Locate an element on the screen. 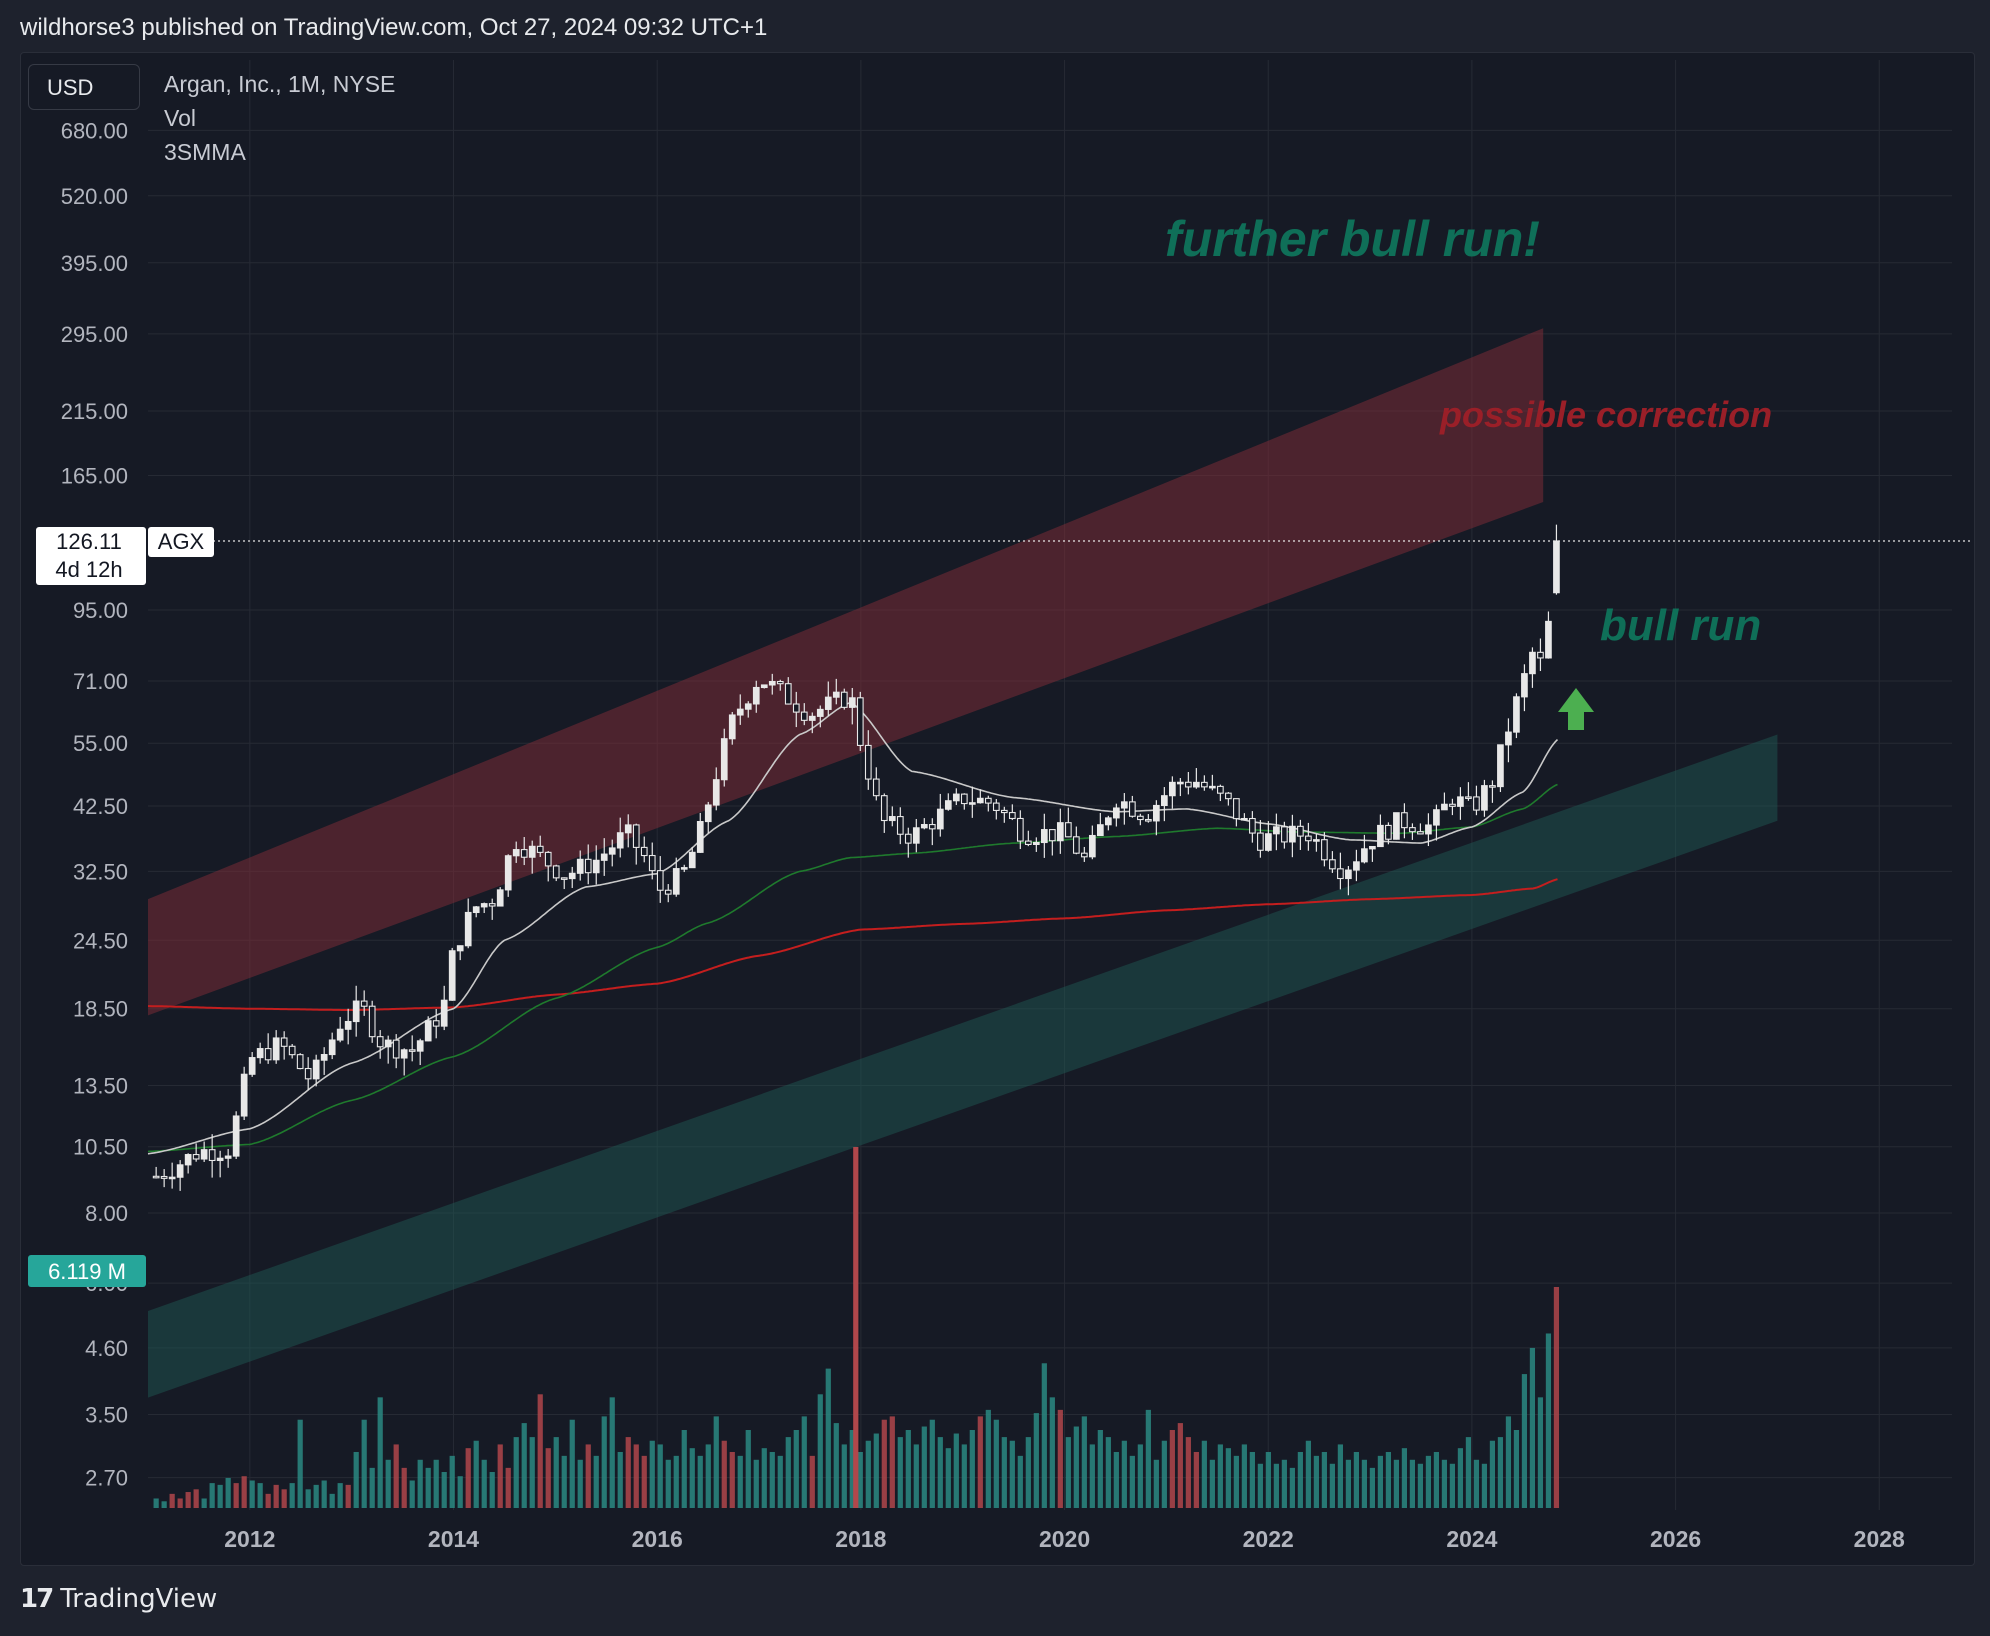 The image size is (1990, 1636). x-tick-label: 2020 is located at coordinates (1064, 1539).